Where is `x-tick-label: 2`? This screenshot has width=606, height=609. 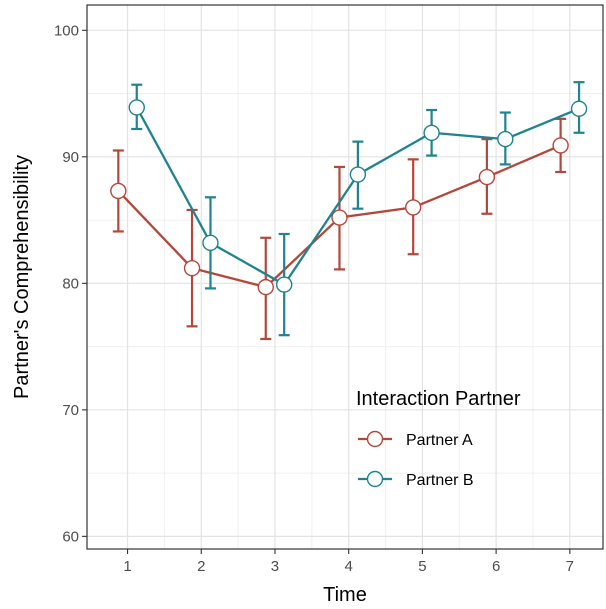 x-tick-label: 2 is located at coordinates (201, 566).